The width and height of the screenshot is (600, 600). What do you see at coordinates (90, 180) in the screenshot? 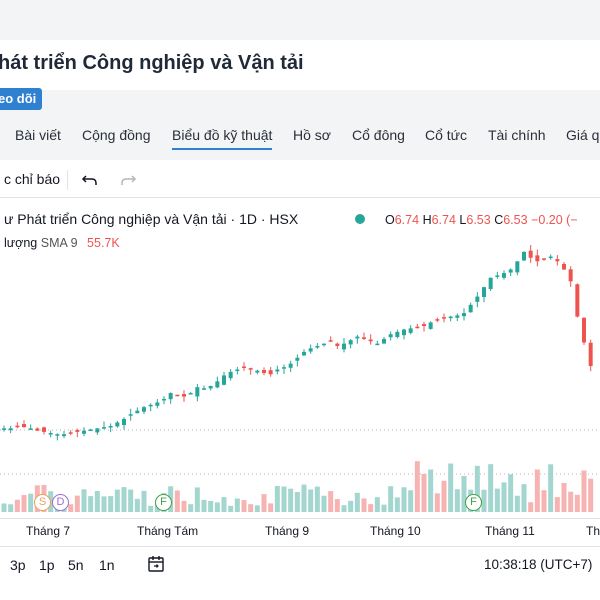
I see `undo-icon` at bounding box center [90, 180].